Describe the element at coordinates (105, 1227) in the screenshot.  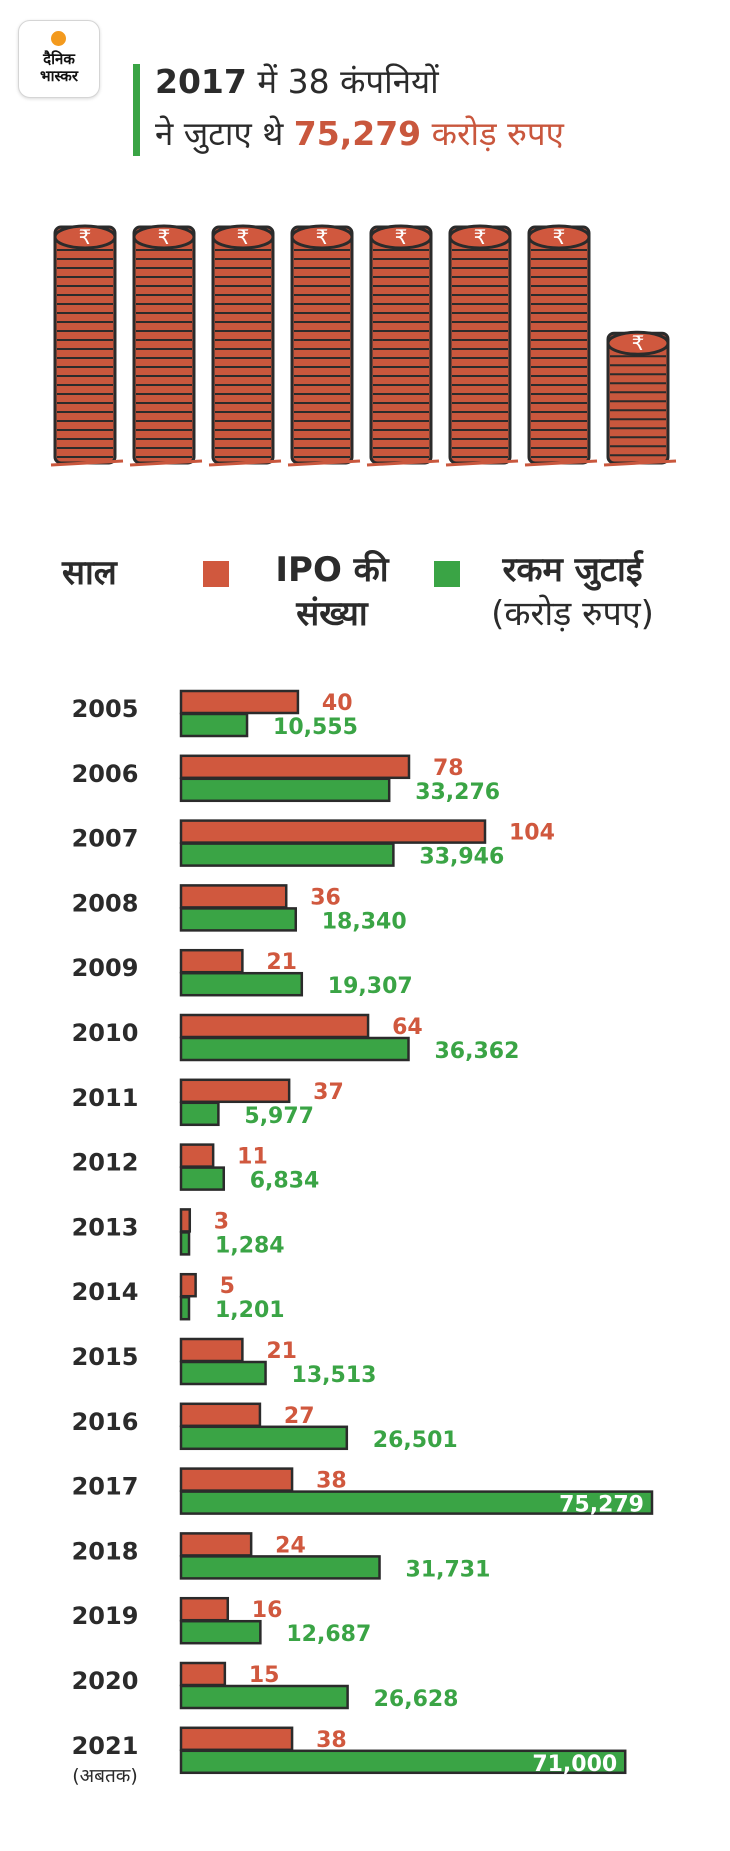
I see `year-tick-label: 2013` at that location.